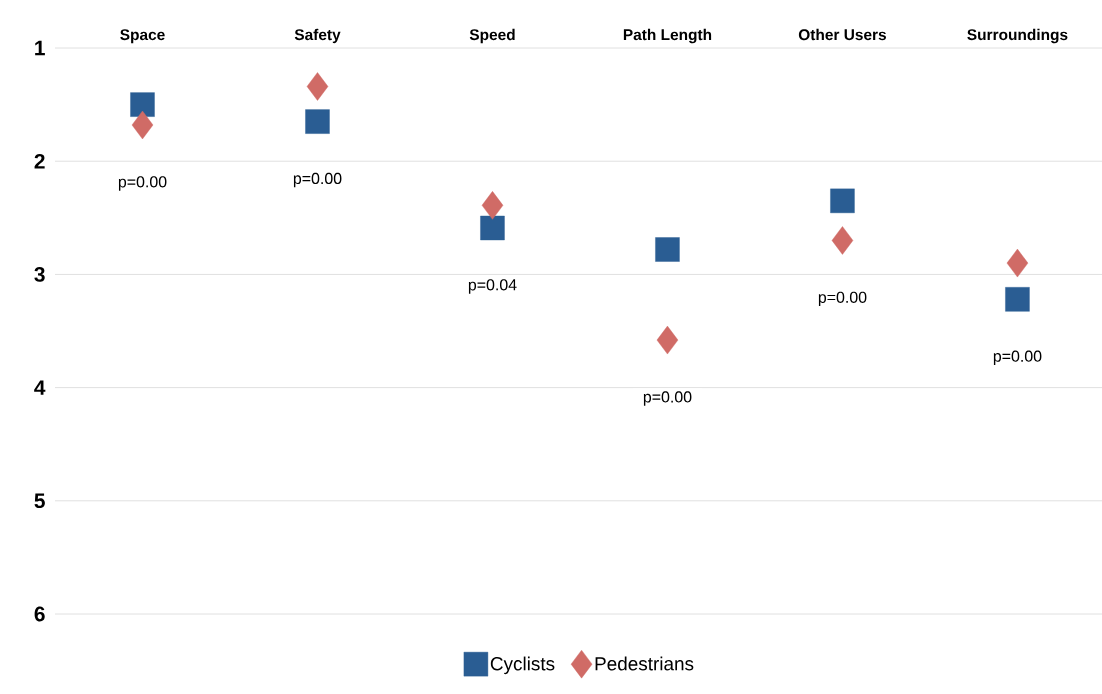 The height and width of the screenshot is (694, 1102). I want to click on x-tick-label: Space, so click(142, 36).